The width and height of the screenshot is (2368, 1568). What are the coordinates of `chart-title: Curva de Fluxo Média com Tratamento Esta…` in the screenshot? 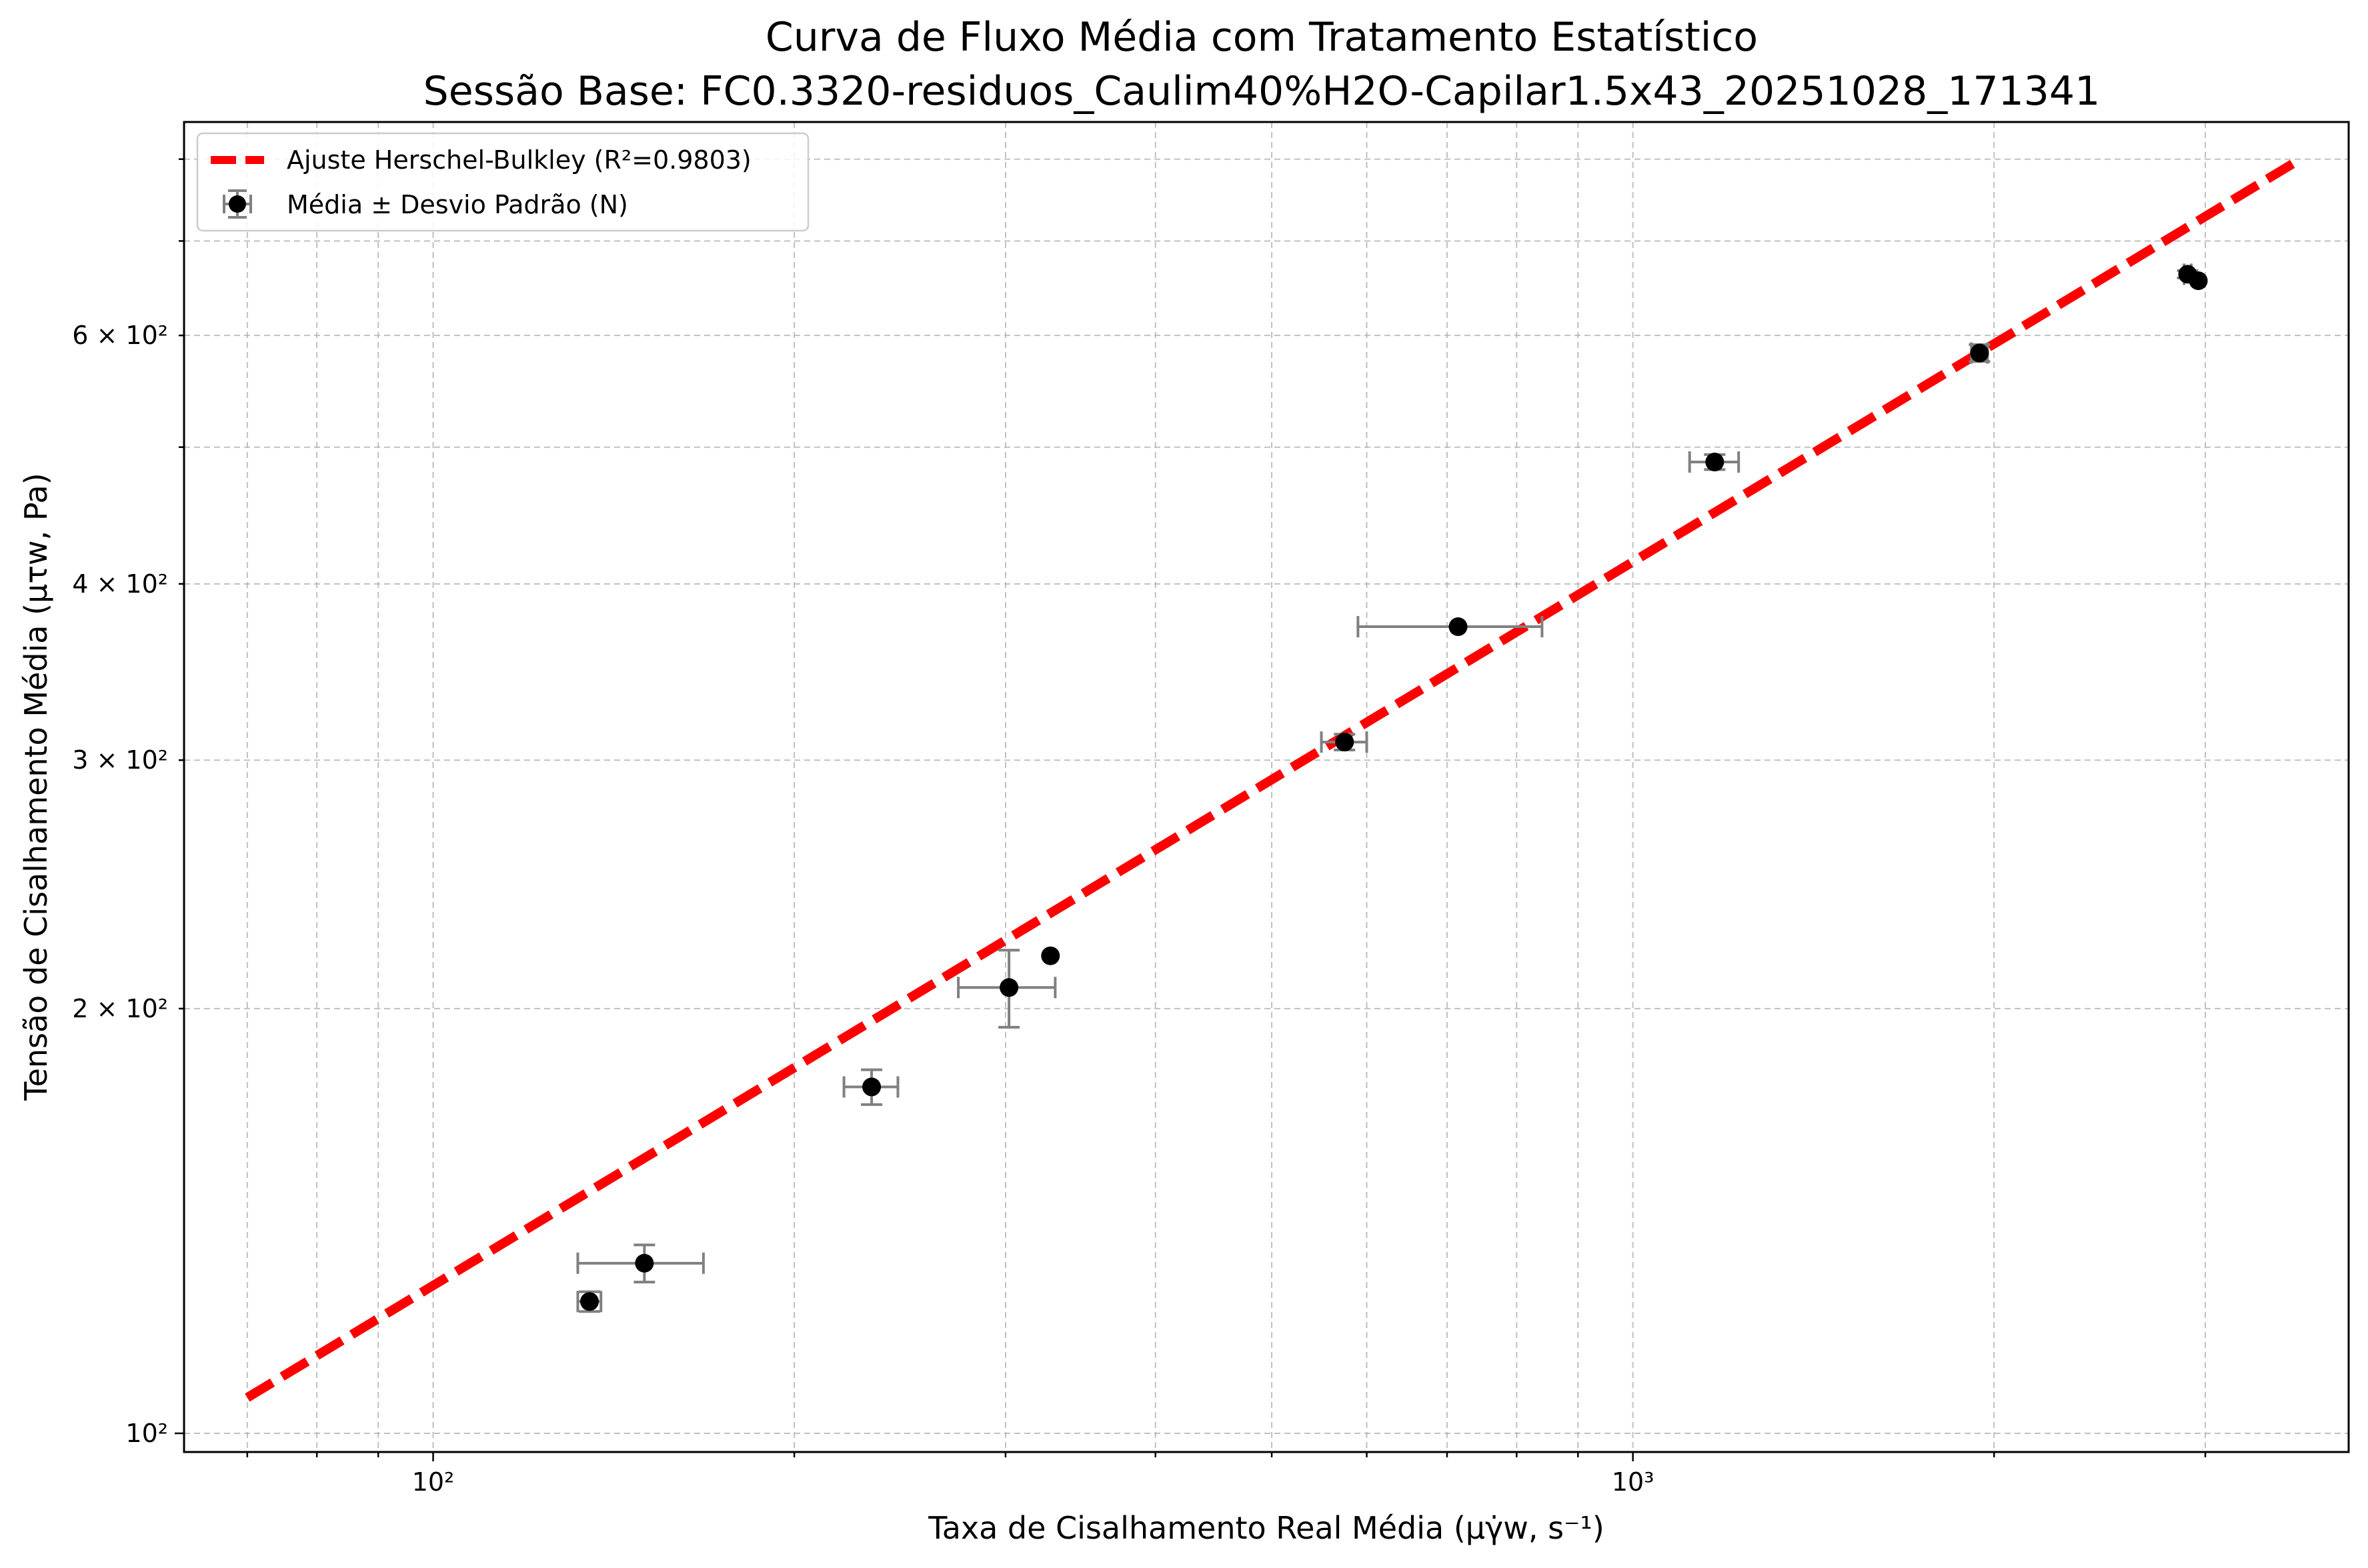 It's located at (1262, 37).